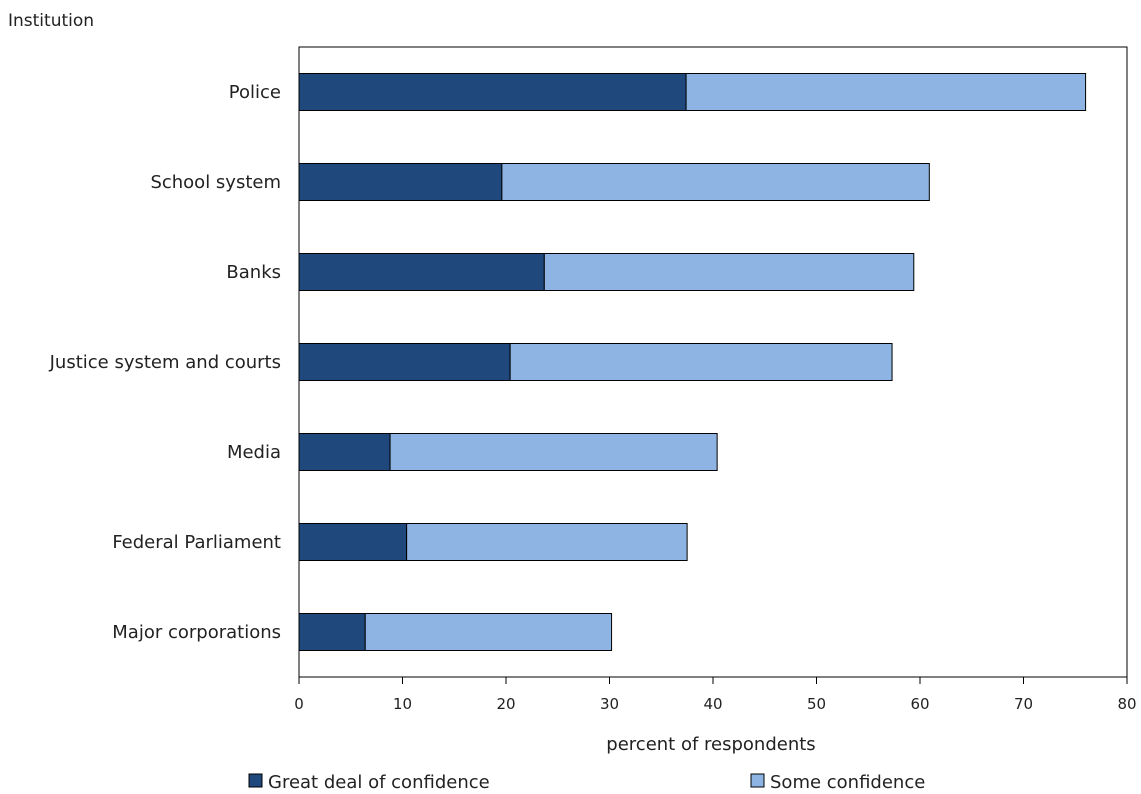 The height and width of the screenshot is (794, 1141). What do you see at coordinates (505, 704) in the screenshot?
I see `x-tick-label-2: 20` at bounding box center [505, 704].